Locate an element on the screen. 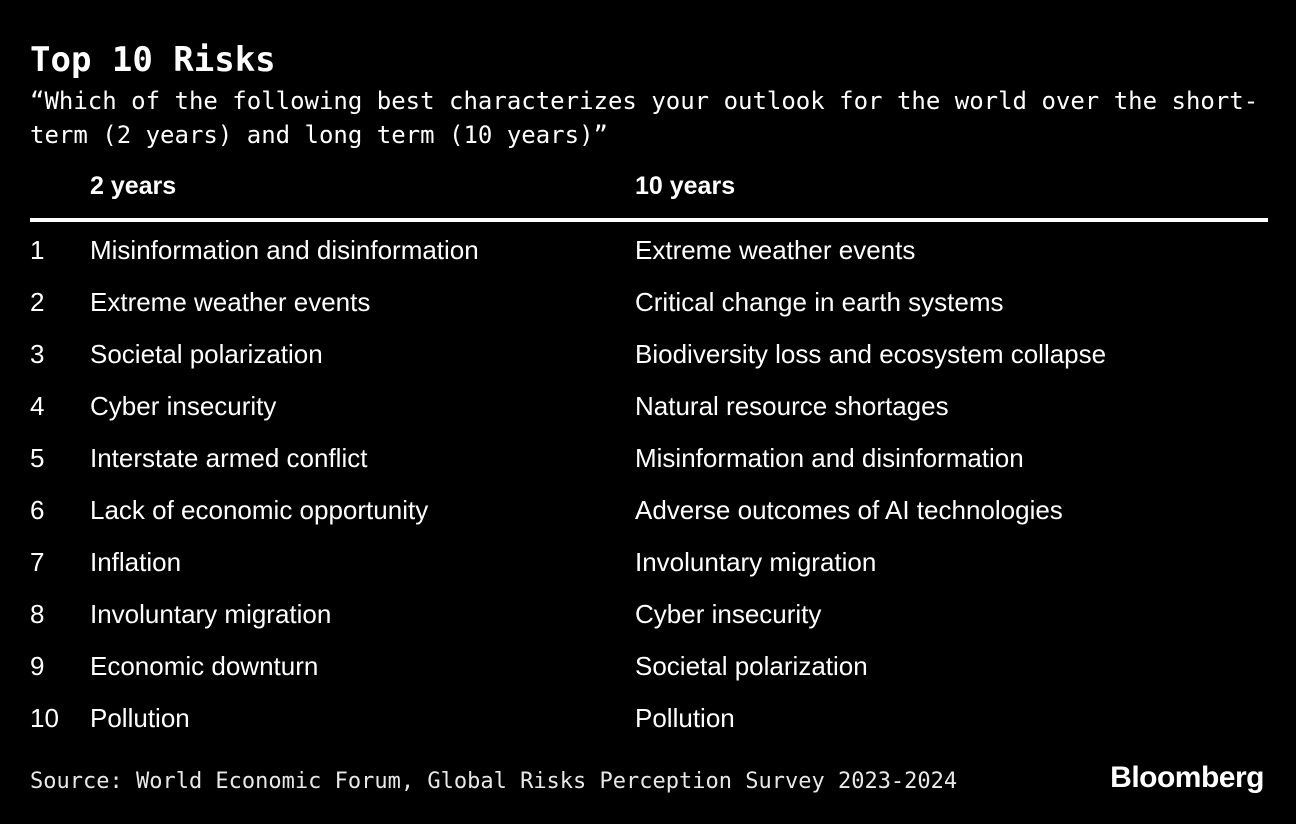 The image size is (1296, 824). two-years-cell: Involuntary migration is located at coordinates (211, 613).